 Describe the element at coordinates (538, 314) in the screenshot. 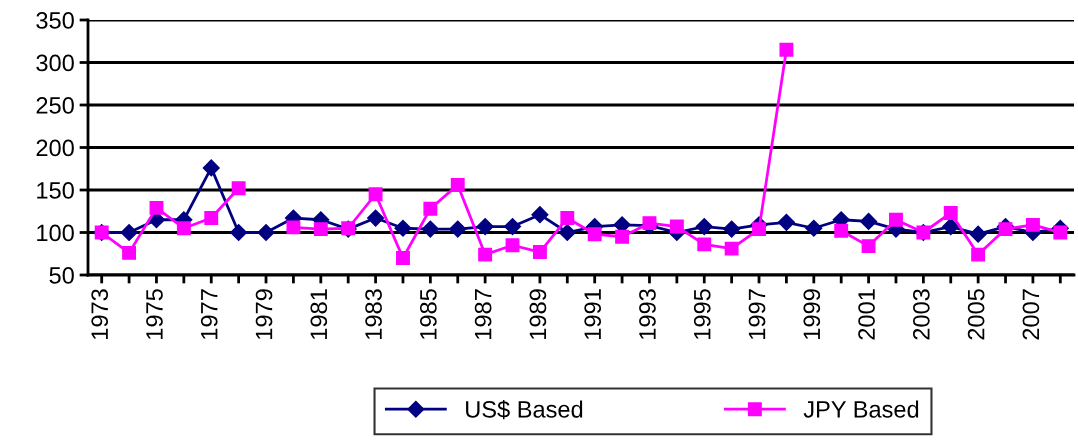

I see `x-tick-label: 1989` at that location.